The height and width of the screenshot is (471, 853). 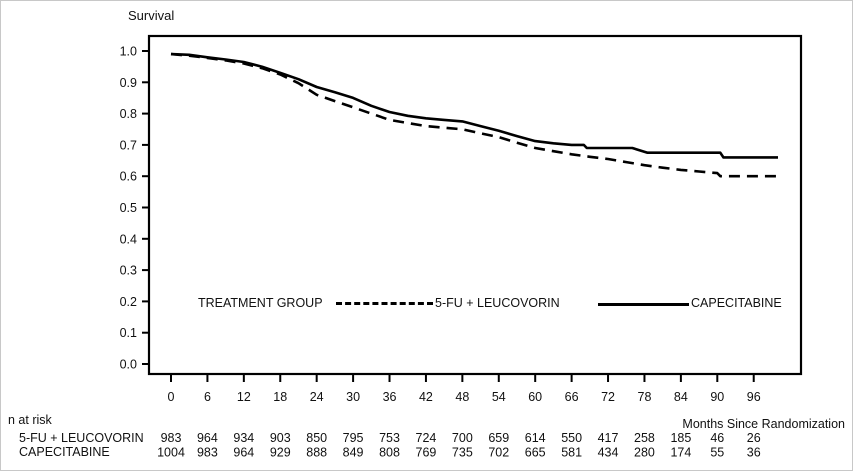 I want to click on y-tick-label: 0.7, so click(x=128, y=145).